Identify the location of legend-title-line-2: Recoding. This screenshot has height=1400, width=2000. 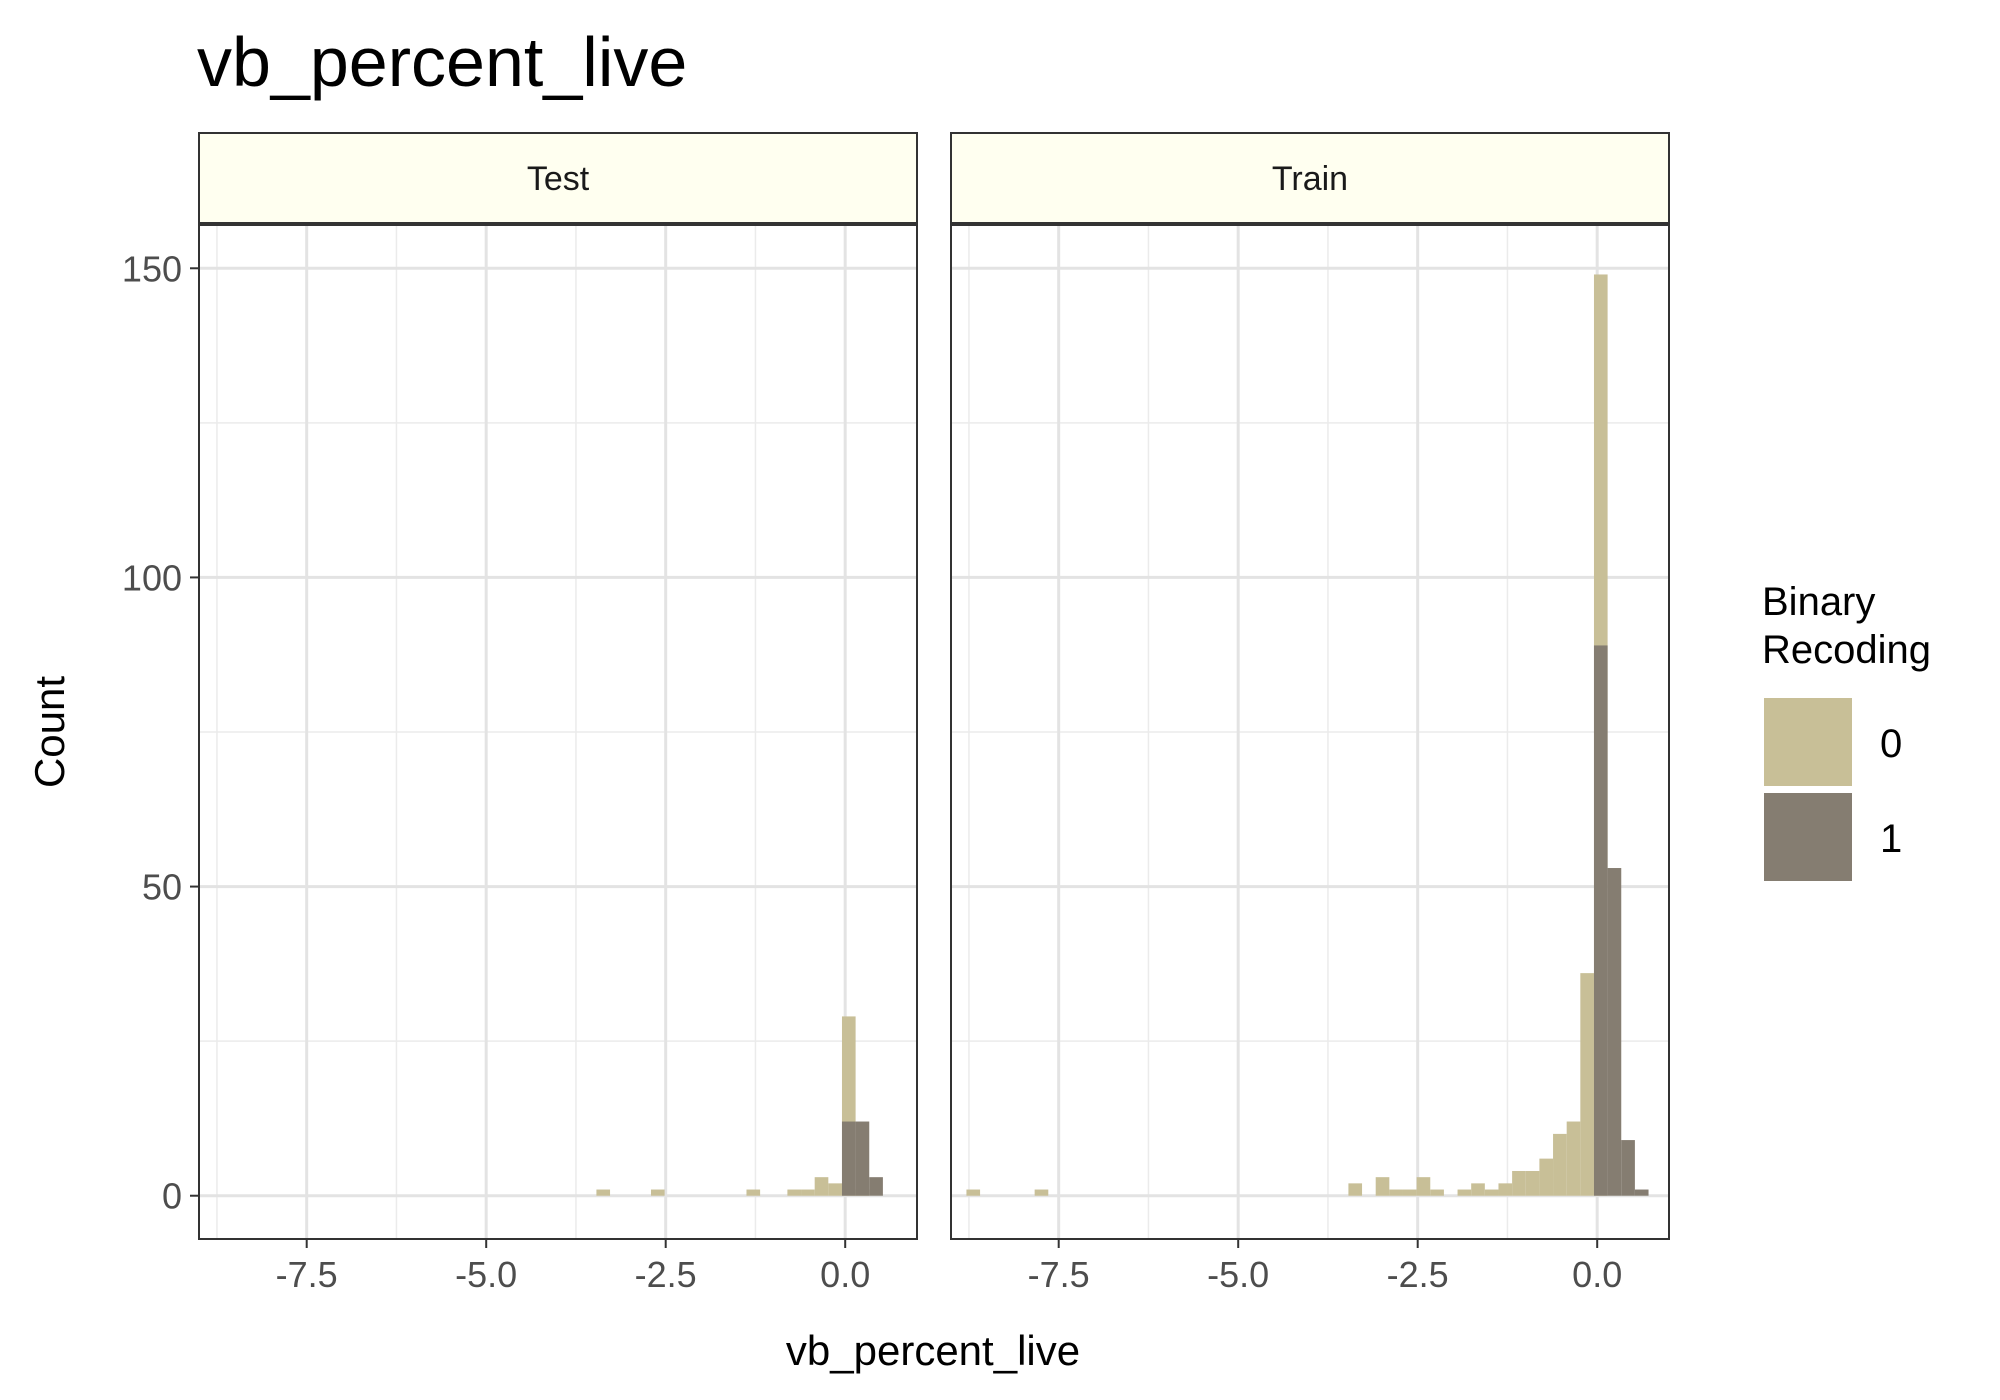
(1846, 650).